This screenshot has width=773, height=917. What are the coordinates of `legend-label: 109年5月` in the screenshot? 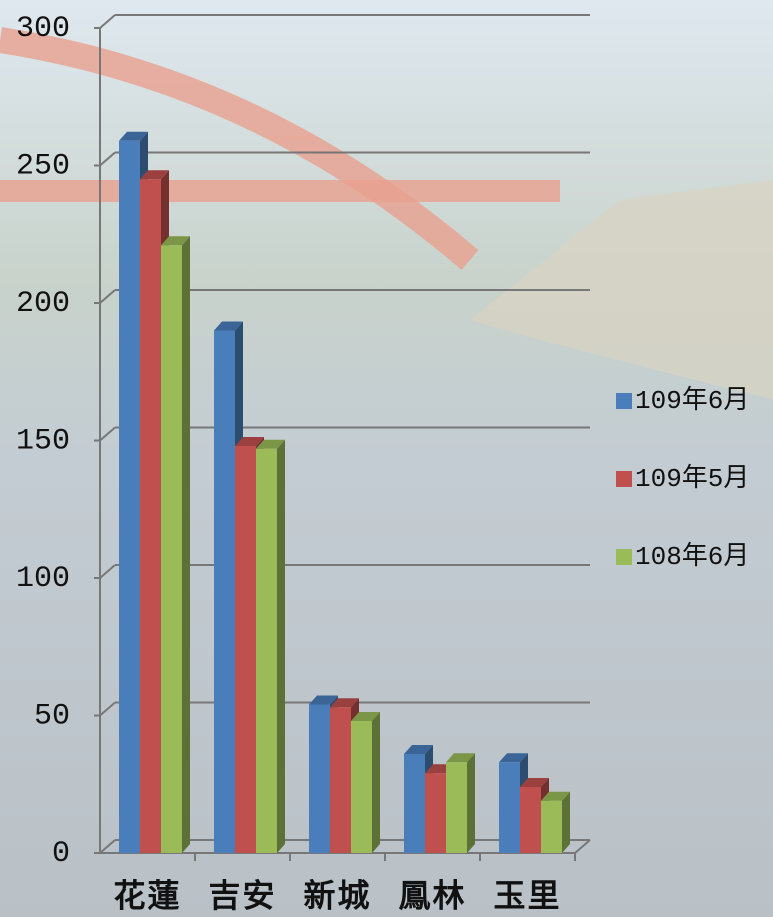 It's located at (692, 478).